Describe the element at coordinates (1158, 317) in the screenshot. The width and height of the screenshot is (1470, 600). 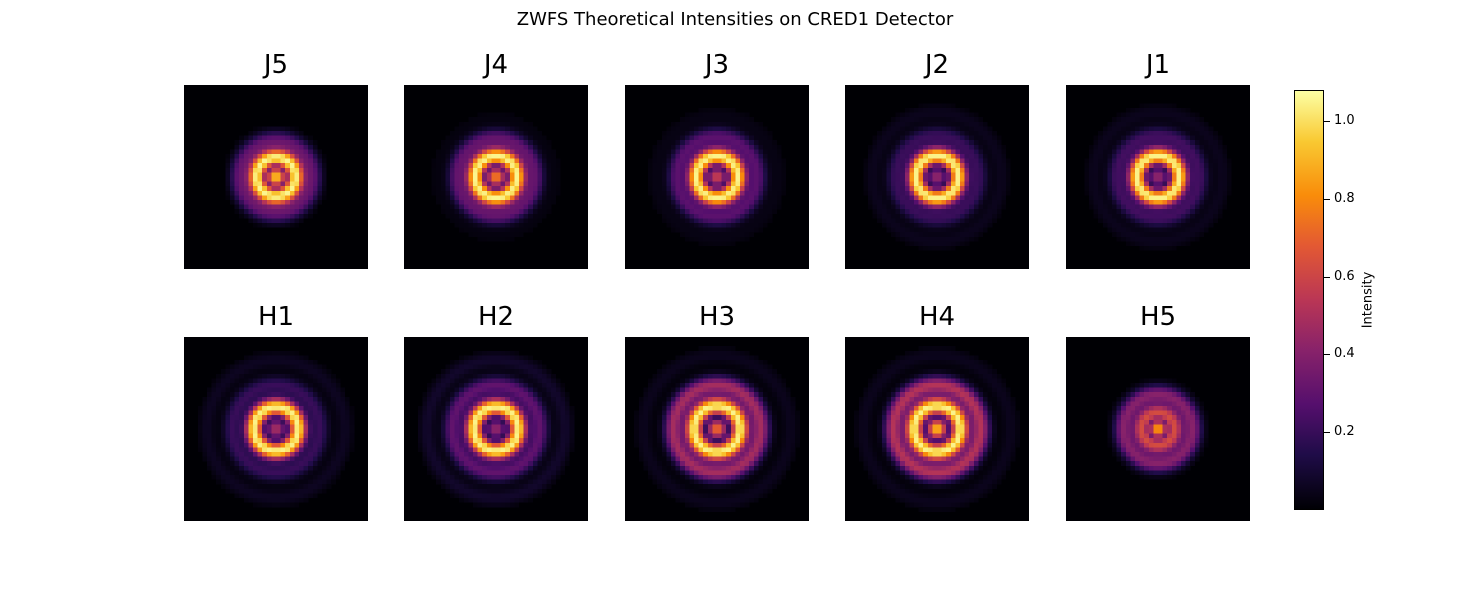
I see `panel-title-h5: H5` at that location.